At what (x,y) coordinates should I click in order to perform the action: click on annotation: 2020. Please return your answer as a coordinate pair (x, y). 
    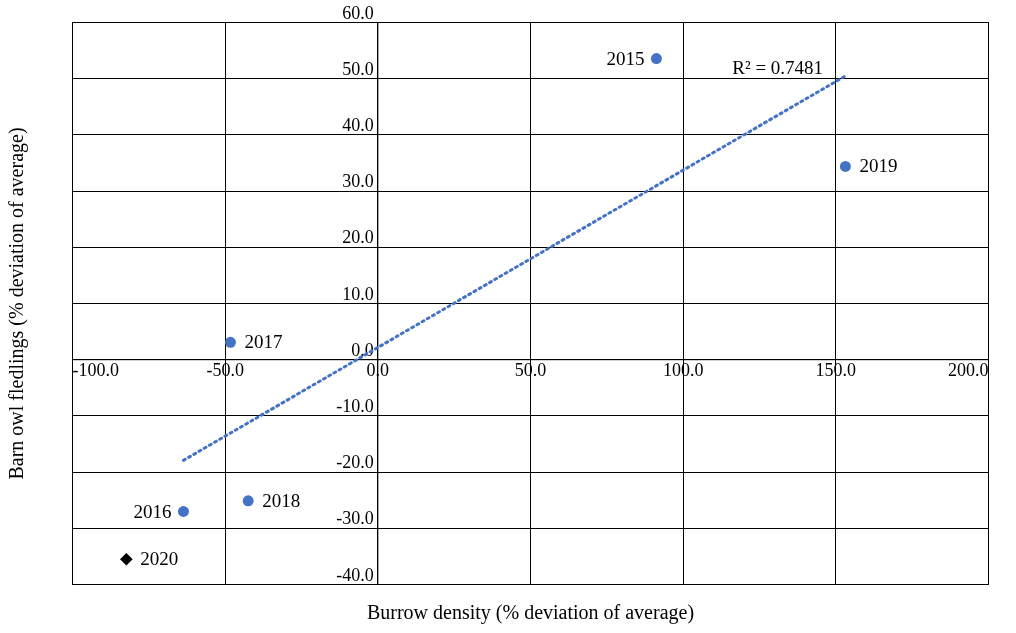
    Looking at the image, I should click on (159, 559).